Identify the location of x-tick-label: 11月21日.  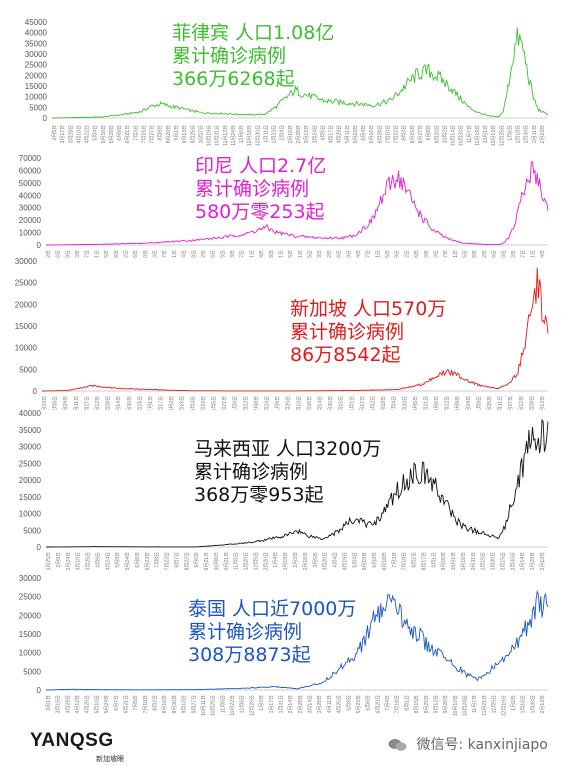
(485, 705).